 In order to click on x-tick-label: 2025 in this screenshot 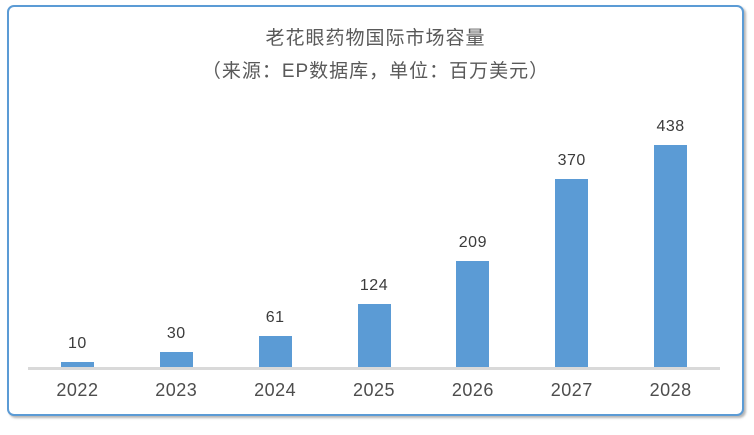, I will do `click(374, 390)`.